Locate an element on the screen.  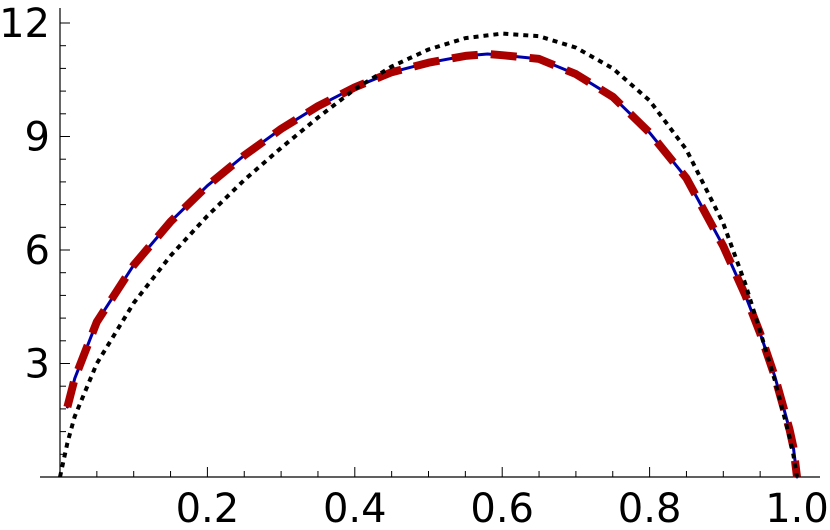
x-tick-label: 0.2 is located at coordinates (208, 508).